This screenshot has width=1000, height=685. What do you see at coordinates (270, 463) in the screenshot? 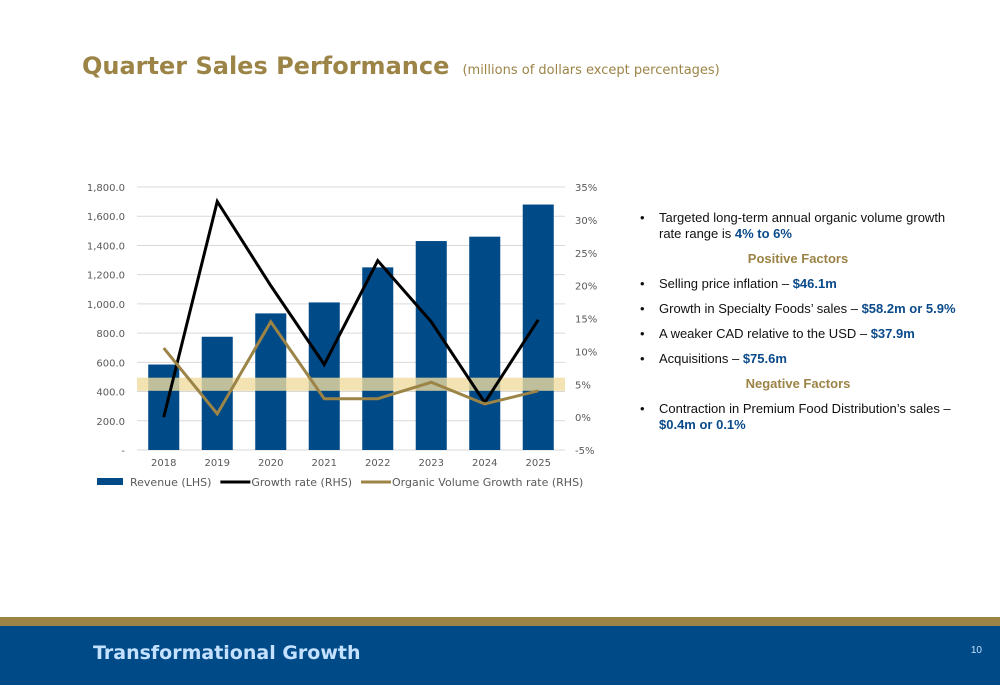
I see `x-axis-tick-label: 2020` at bounding box center [270, 463].